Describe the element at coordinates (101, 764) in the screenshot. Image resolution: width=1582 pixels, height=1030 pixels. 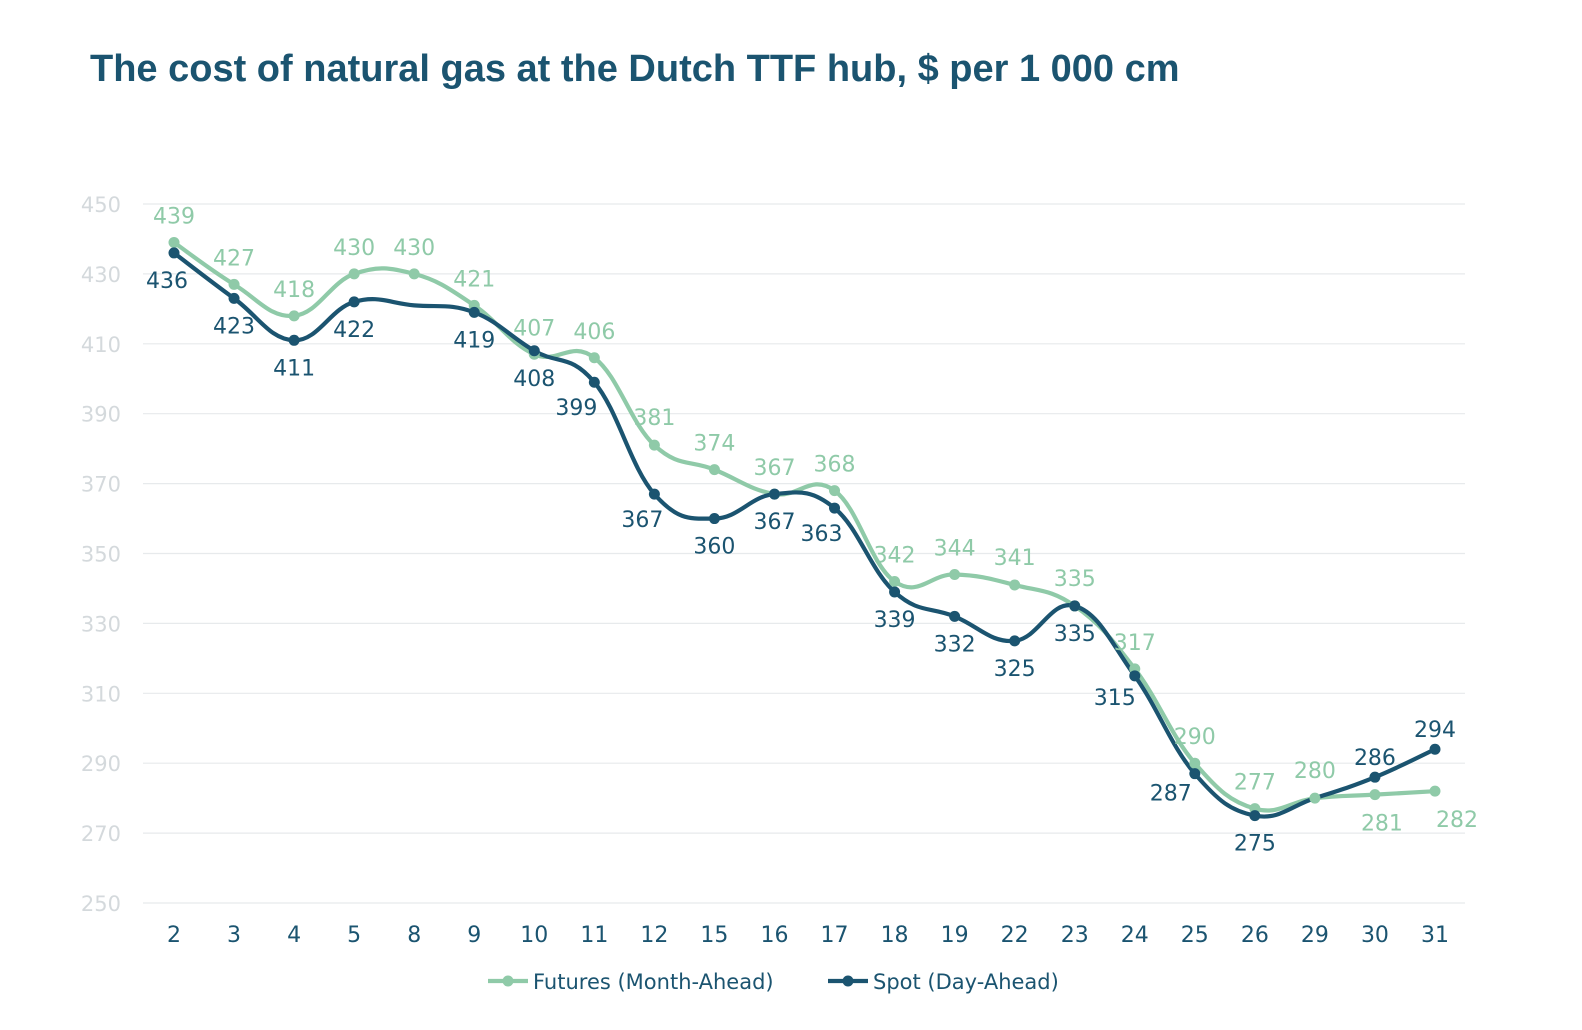
I see `y-tick-label: 290` at that location.